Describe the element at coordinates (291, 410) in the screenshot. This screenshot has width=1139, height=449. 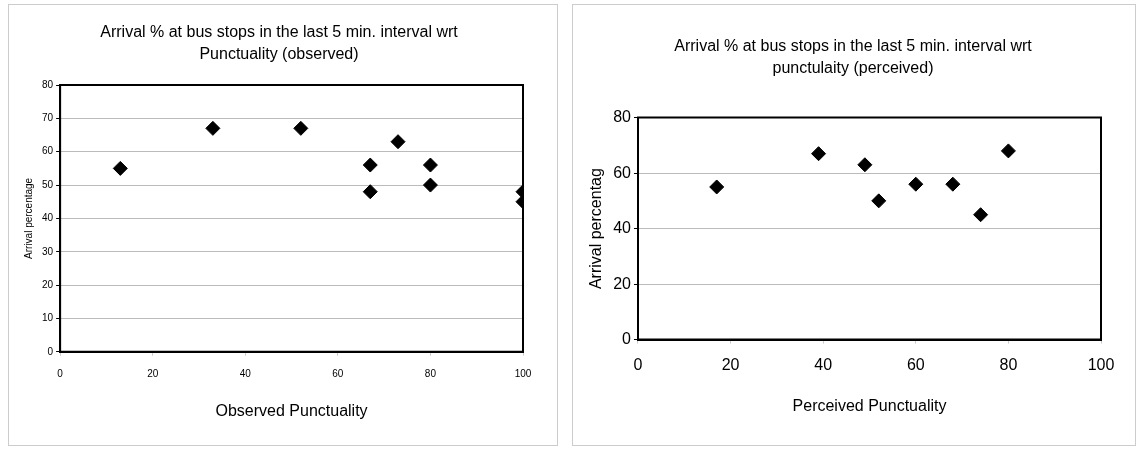
I see `x-axis-title: Observed Punctuality` at that location.